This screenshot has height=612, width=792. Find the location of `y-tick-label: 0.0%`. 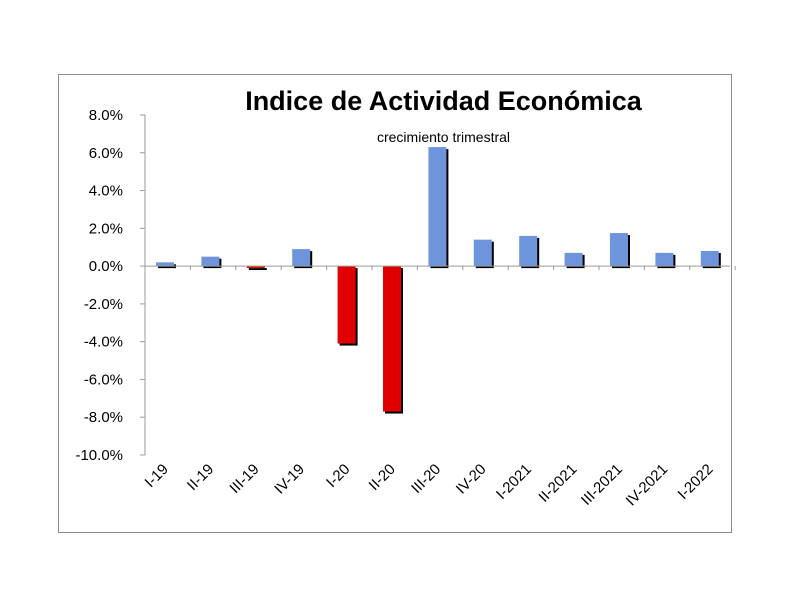

y-tick-label: 0.0% is located at coordinates (106, 266).